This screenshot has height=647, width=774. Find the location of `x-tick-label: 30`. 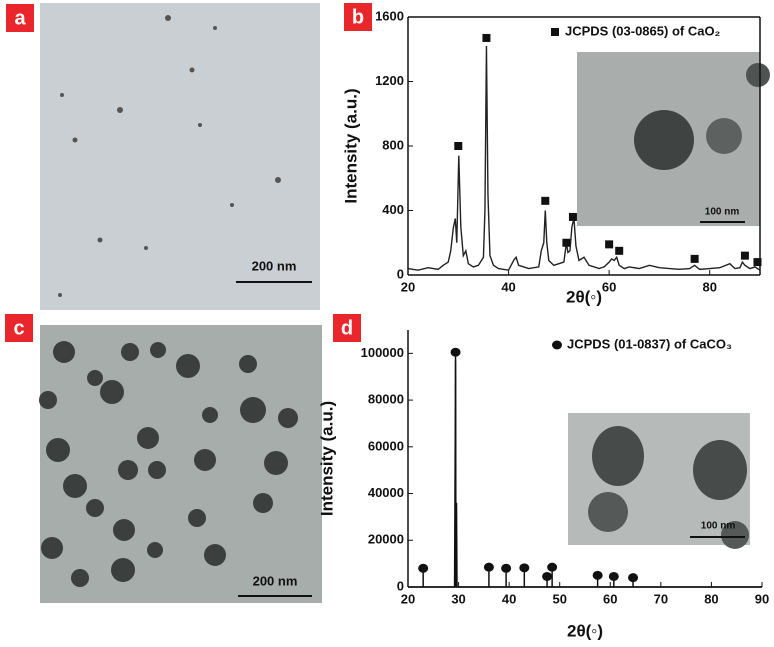

x-tick-label: 30 is located at coordinates (458, 598).